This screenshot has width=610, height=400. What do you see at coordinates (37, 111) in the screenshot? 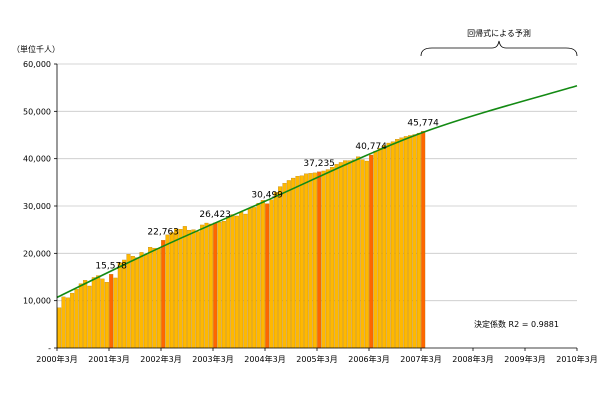
I see `y-tick-label: 50,000` at bounding box center [37, 111].